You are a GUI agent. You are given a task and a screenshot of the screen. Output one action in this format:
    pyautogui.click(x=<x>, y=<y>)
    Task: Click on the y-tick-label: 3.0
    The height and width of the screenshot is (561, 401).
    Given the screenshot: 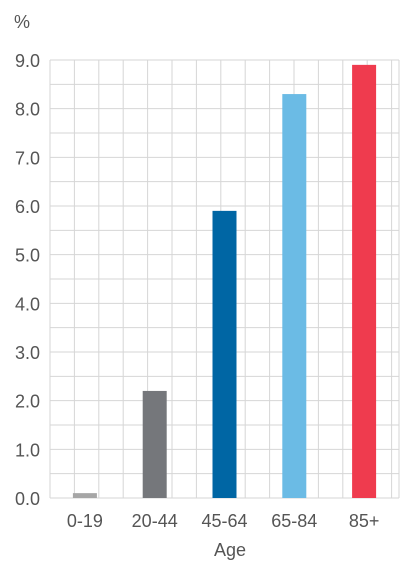 What is the action you would take?
    pyautogui.click(x=27, y=353)
    